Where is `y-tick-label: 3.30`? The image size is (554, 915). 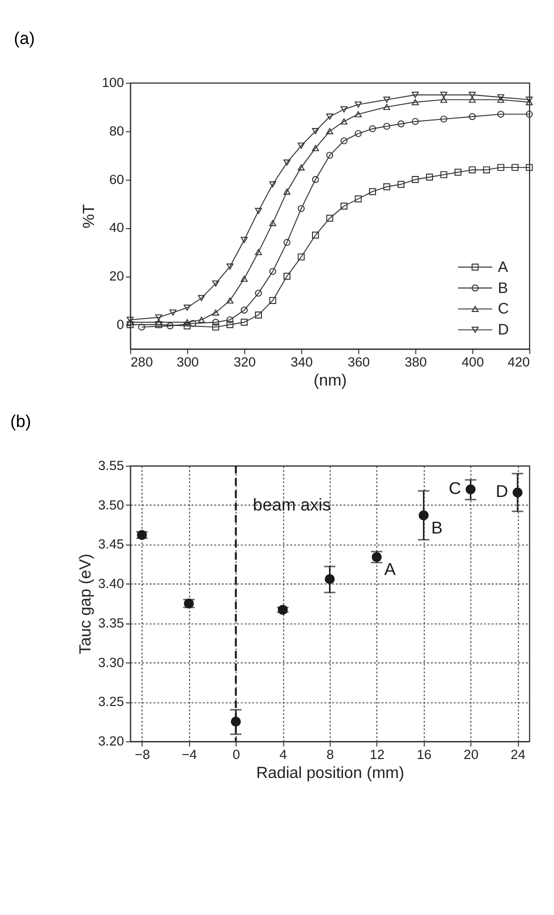
y-tick-label: 3.30 is located at coordinates (111, 662).